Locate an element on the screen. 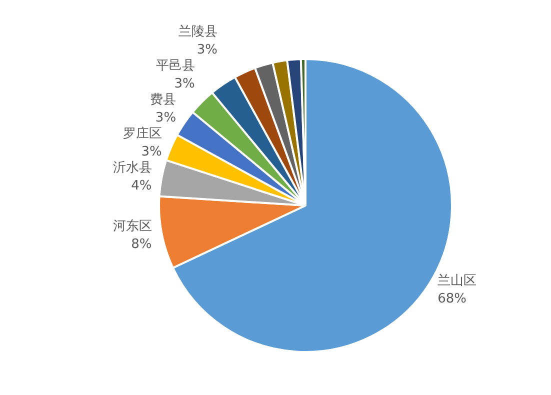 Image resolution: width=551 pixels, height=395 pixels. slice-label: 兰山区 is located at coordinates (457, 281).